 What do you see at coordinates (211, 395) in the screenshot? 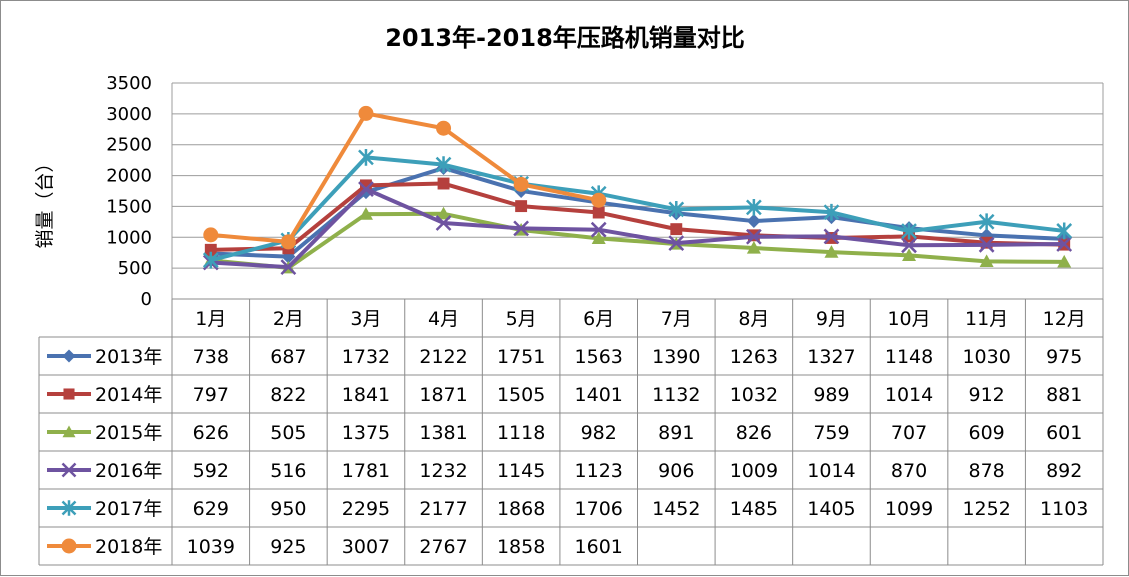
I see `data-label: 797` at bounding box center [211, 395].